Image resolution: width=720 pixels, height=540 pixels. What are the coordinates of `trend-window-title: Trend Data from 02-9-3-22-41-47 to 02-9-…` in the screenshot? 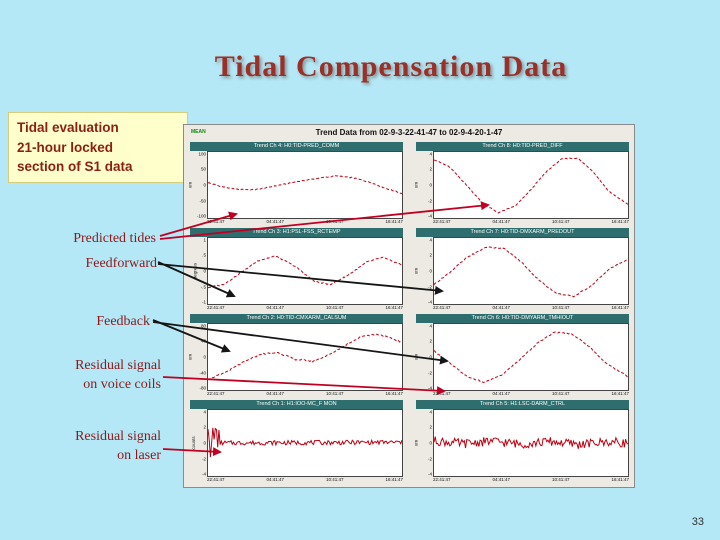 It's located at (409, 132).